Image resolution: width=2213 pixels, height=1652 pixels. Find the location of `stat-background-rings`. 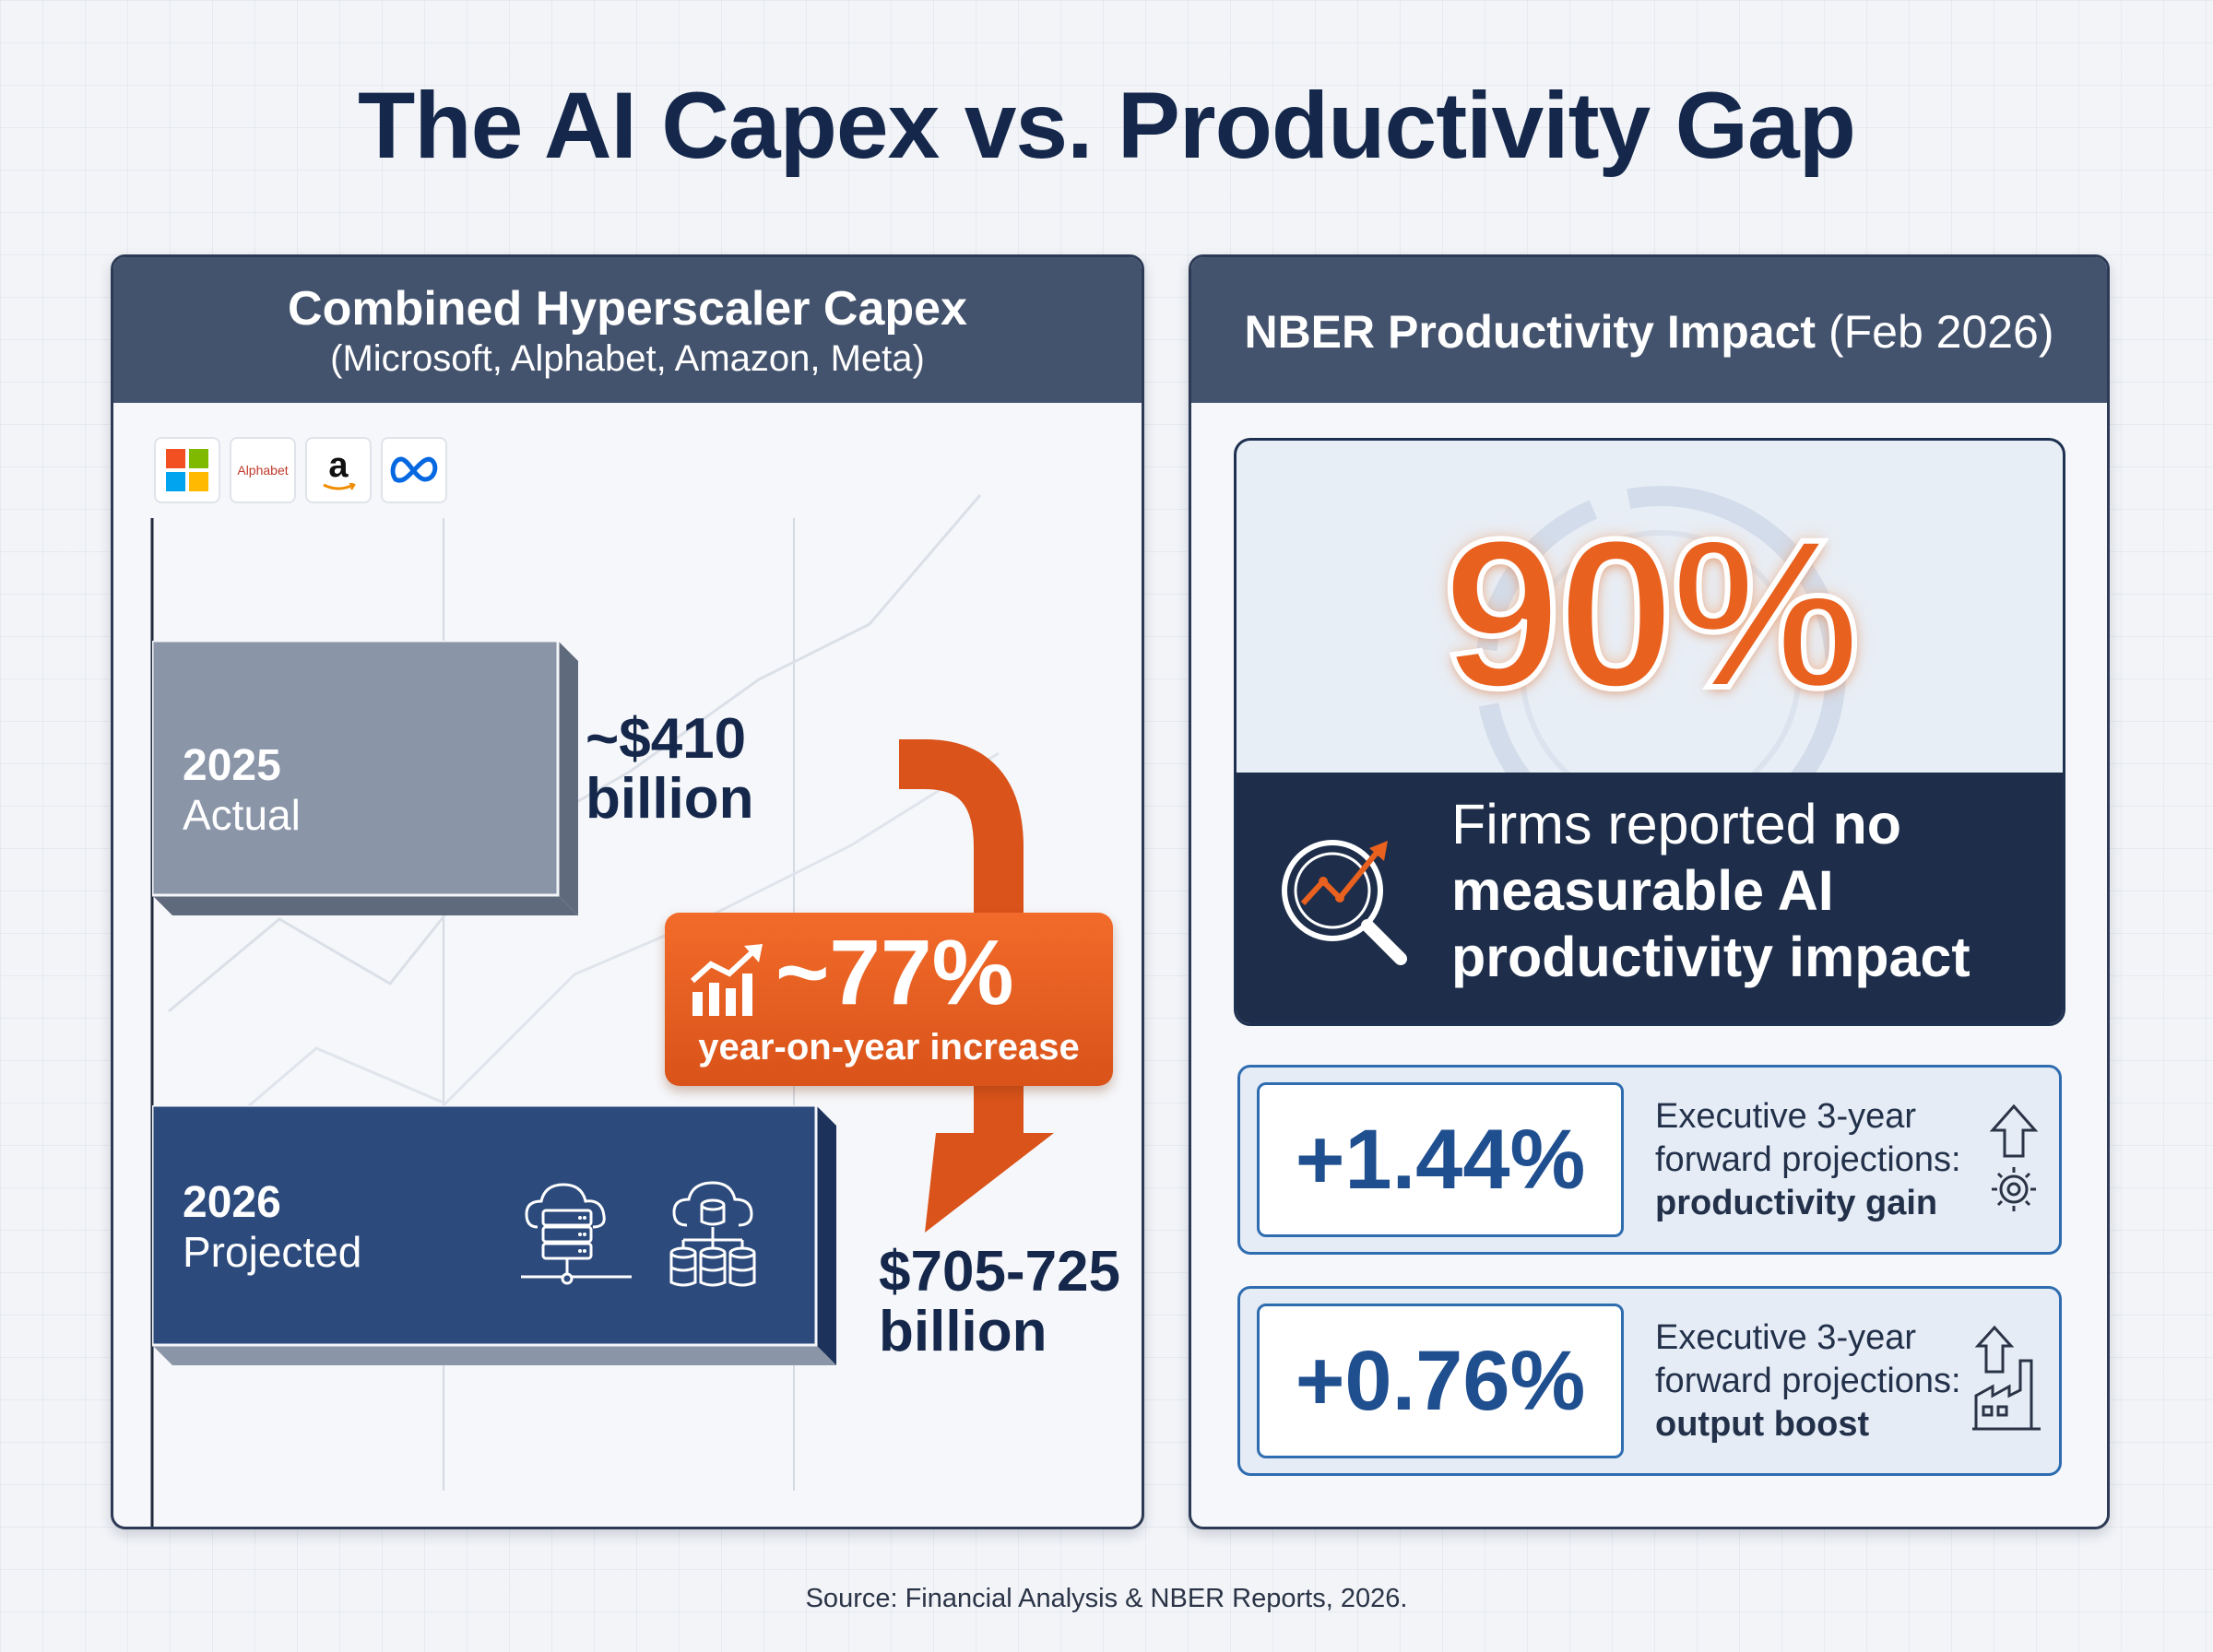

stat-background-rings is located at coordinates (1660, 629).